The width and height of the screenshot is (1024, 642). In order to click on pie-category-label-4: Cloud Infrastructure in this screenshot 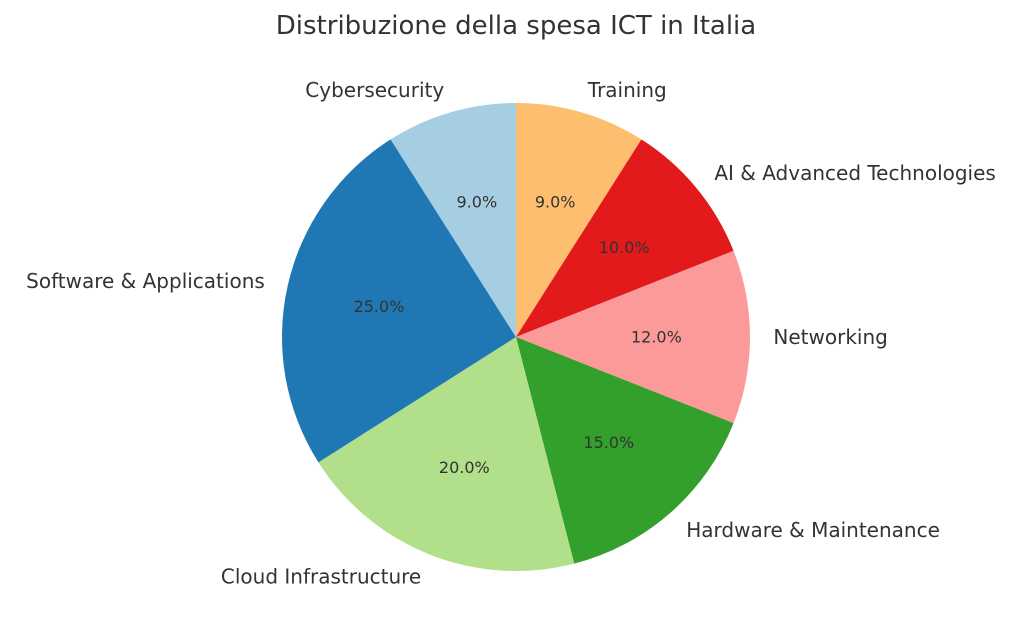, I will do `click(321, 576)`.